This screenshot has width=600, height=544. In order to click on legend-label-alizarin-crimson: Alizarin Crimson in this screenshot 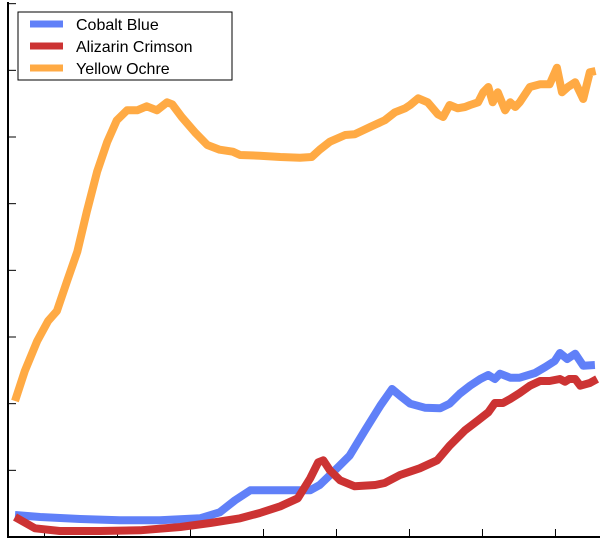, I will do `click(134, 47)`.